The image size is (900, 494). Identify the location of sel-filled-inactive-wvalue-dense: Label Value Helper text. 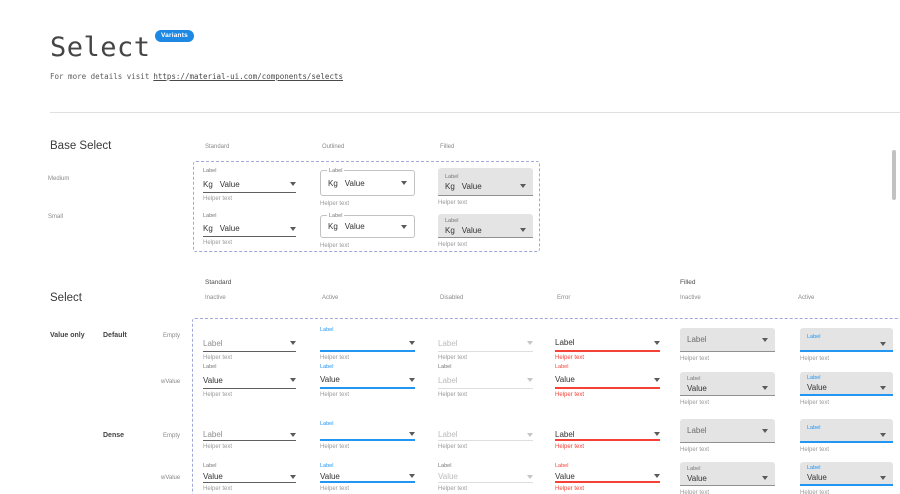
(727, 478).